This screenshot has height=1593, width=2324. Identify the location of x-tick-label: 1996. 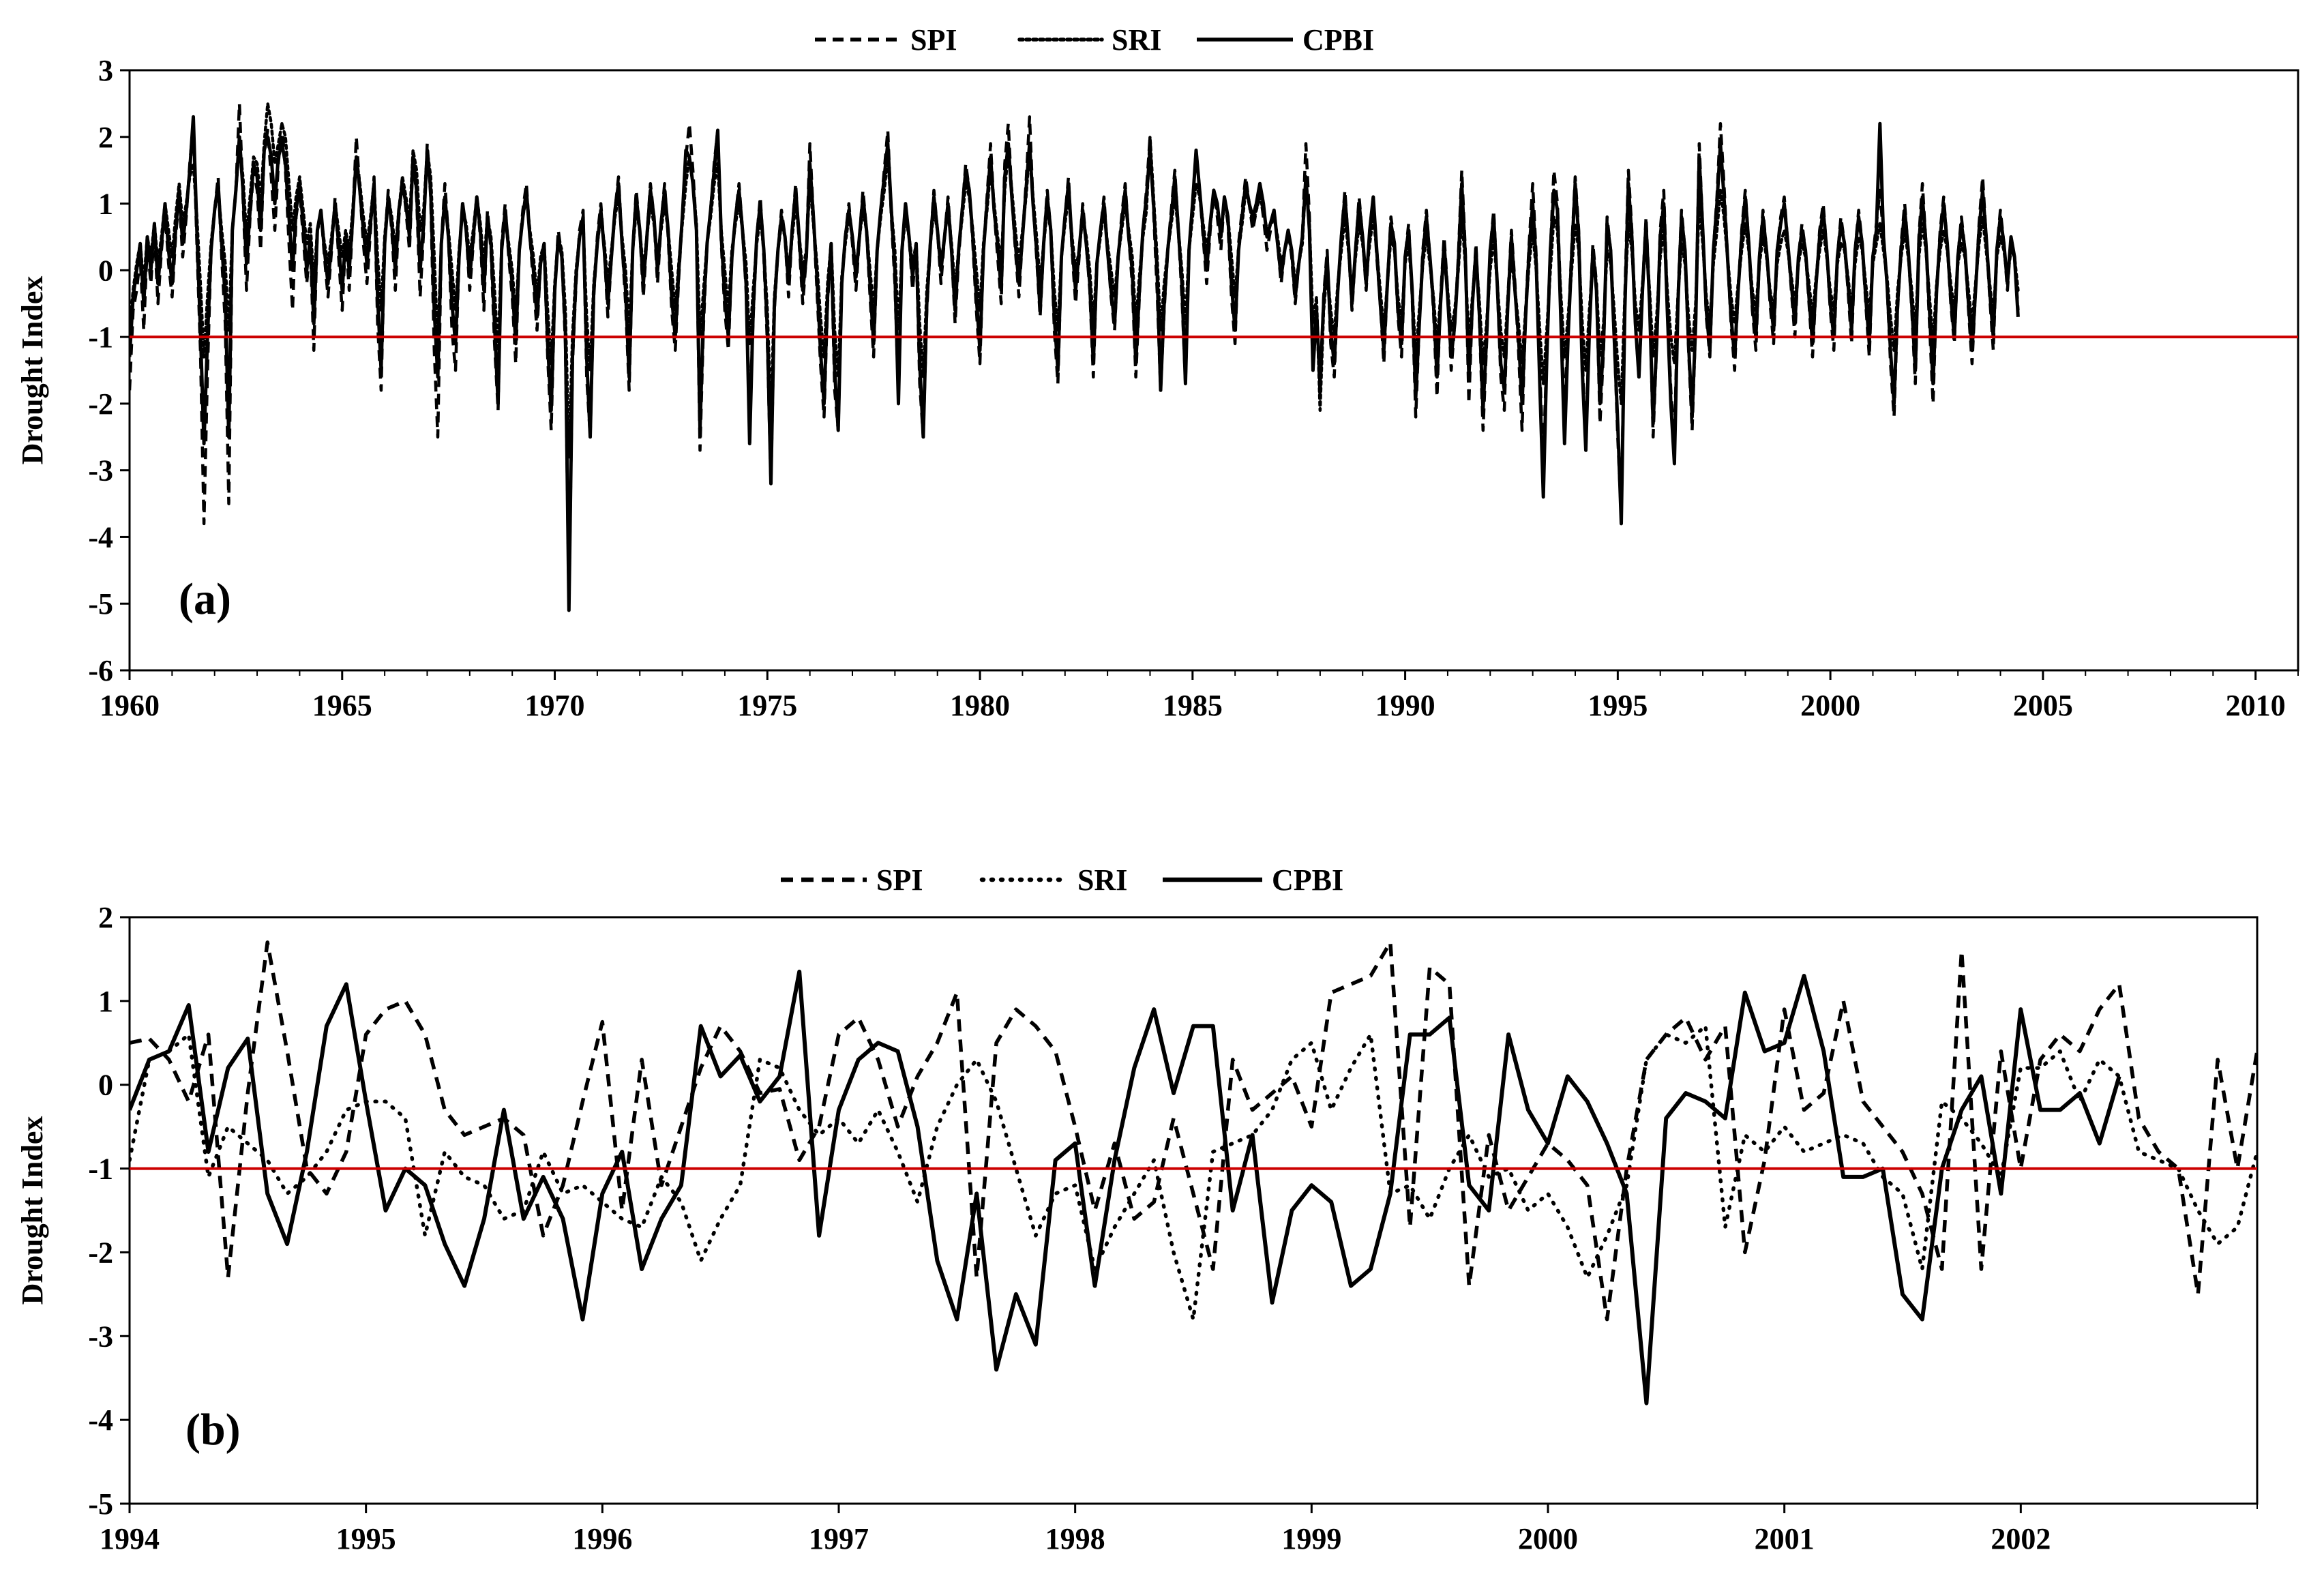
(602, 1538).